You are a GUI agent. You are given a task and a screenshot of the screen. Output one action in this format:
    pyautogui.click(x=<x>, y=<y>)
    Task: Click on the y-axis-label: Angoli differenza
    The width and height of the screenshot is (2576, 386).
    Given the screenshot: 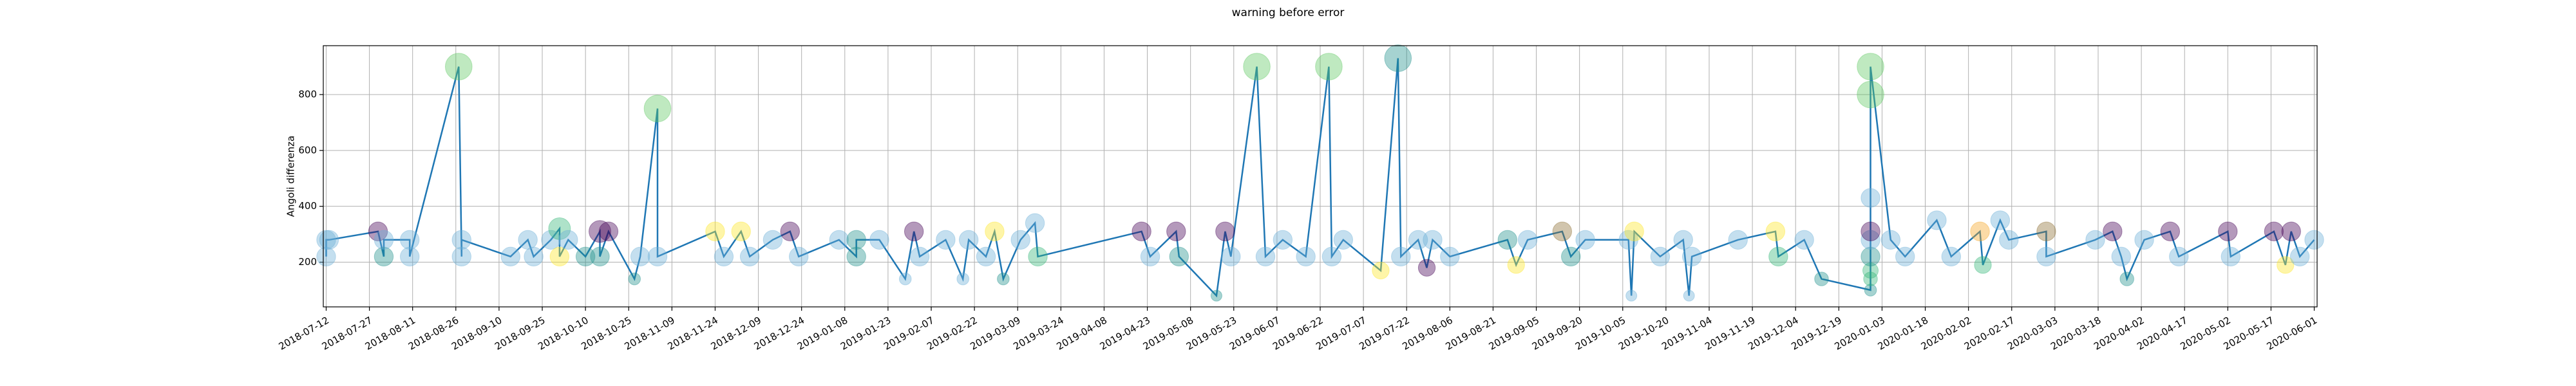 What is the action you would take?
    pyautogui.click(x=291, y=176)
    